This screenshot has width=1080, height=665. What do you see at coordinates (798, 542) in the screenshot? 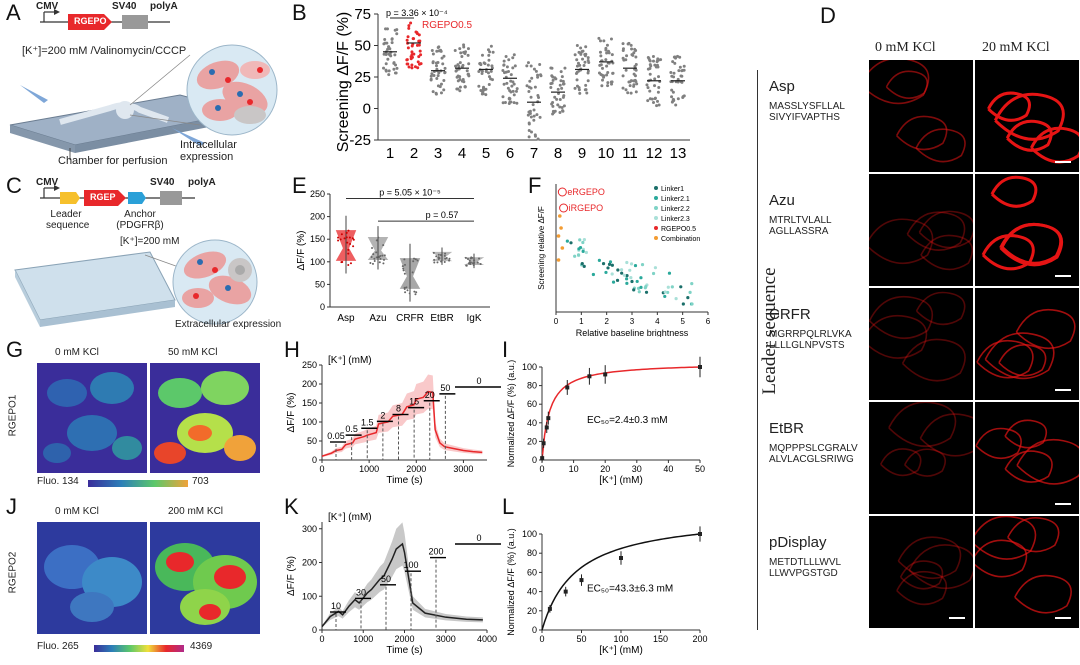
I see `d-row-name: pDisplay` at bounding box center [798, 542].